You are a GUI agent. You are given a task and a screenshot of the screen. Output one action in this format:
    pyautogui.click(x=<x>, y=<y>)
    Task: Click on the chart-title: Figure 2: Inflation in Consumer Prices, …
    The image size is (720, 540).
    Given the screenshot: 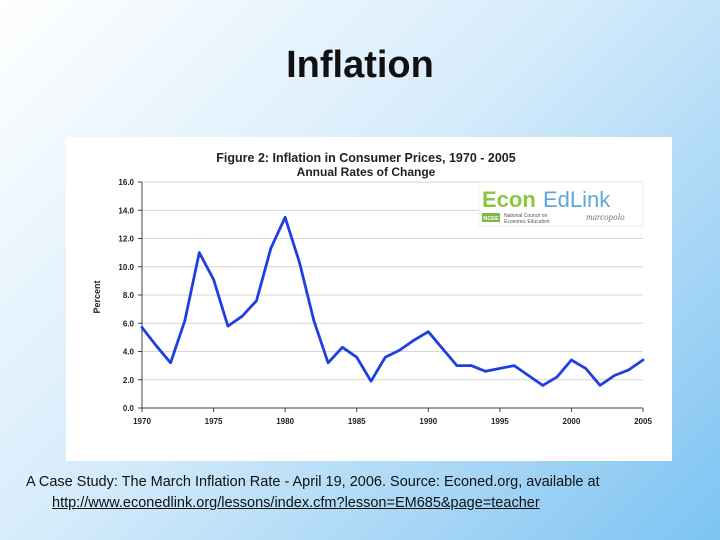 What is the action you would take?
    pyautogui.click(x=365, y=158)
    